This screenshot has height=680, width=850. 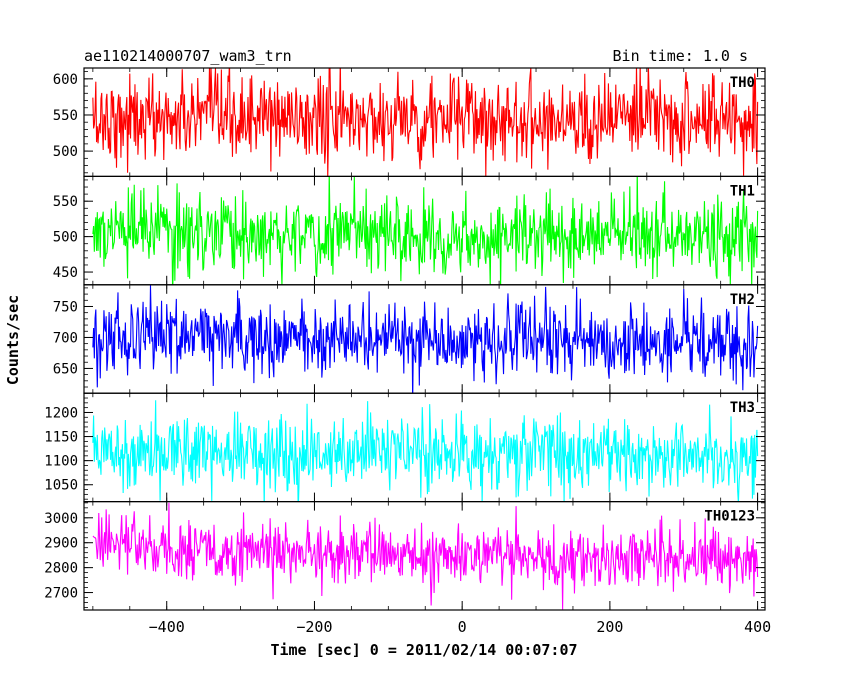 I want to click on panel-name-label: TH0123, so click(x=729, y=517).